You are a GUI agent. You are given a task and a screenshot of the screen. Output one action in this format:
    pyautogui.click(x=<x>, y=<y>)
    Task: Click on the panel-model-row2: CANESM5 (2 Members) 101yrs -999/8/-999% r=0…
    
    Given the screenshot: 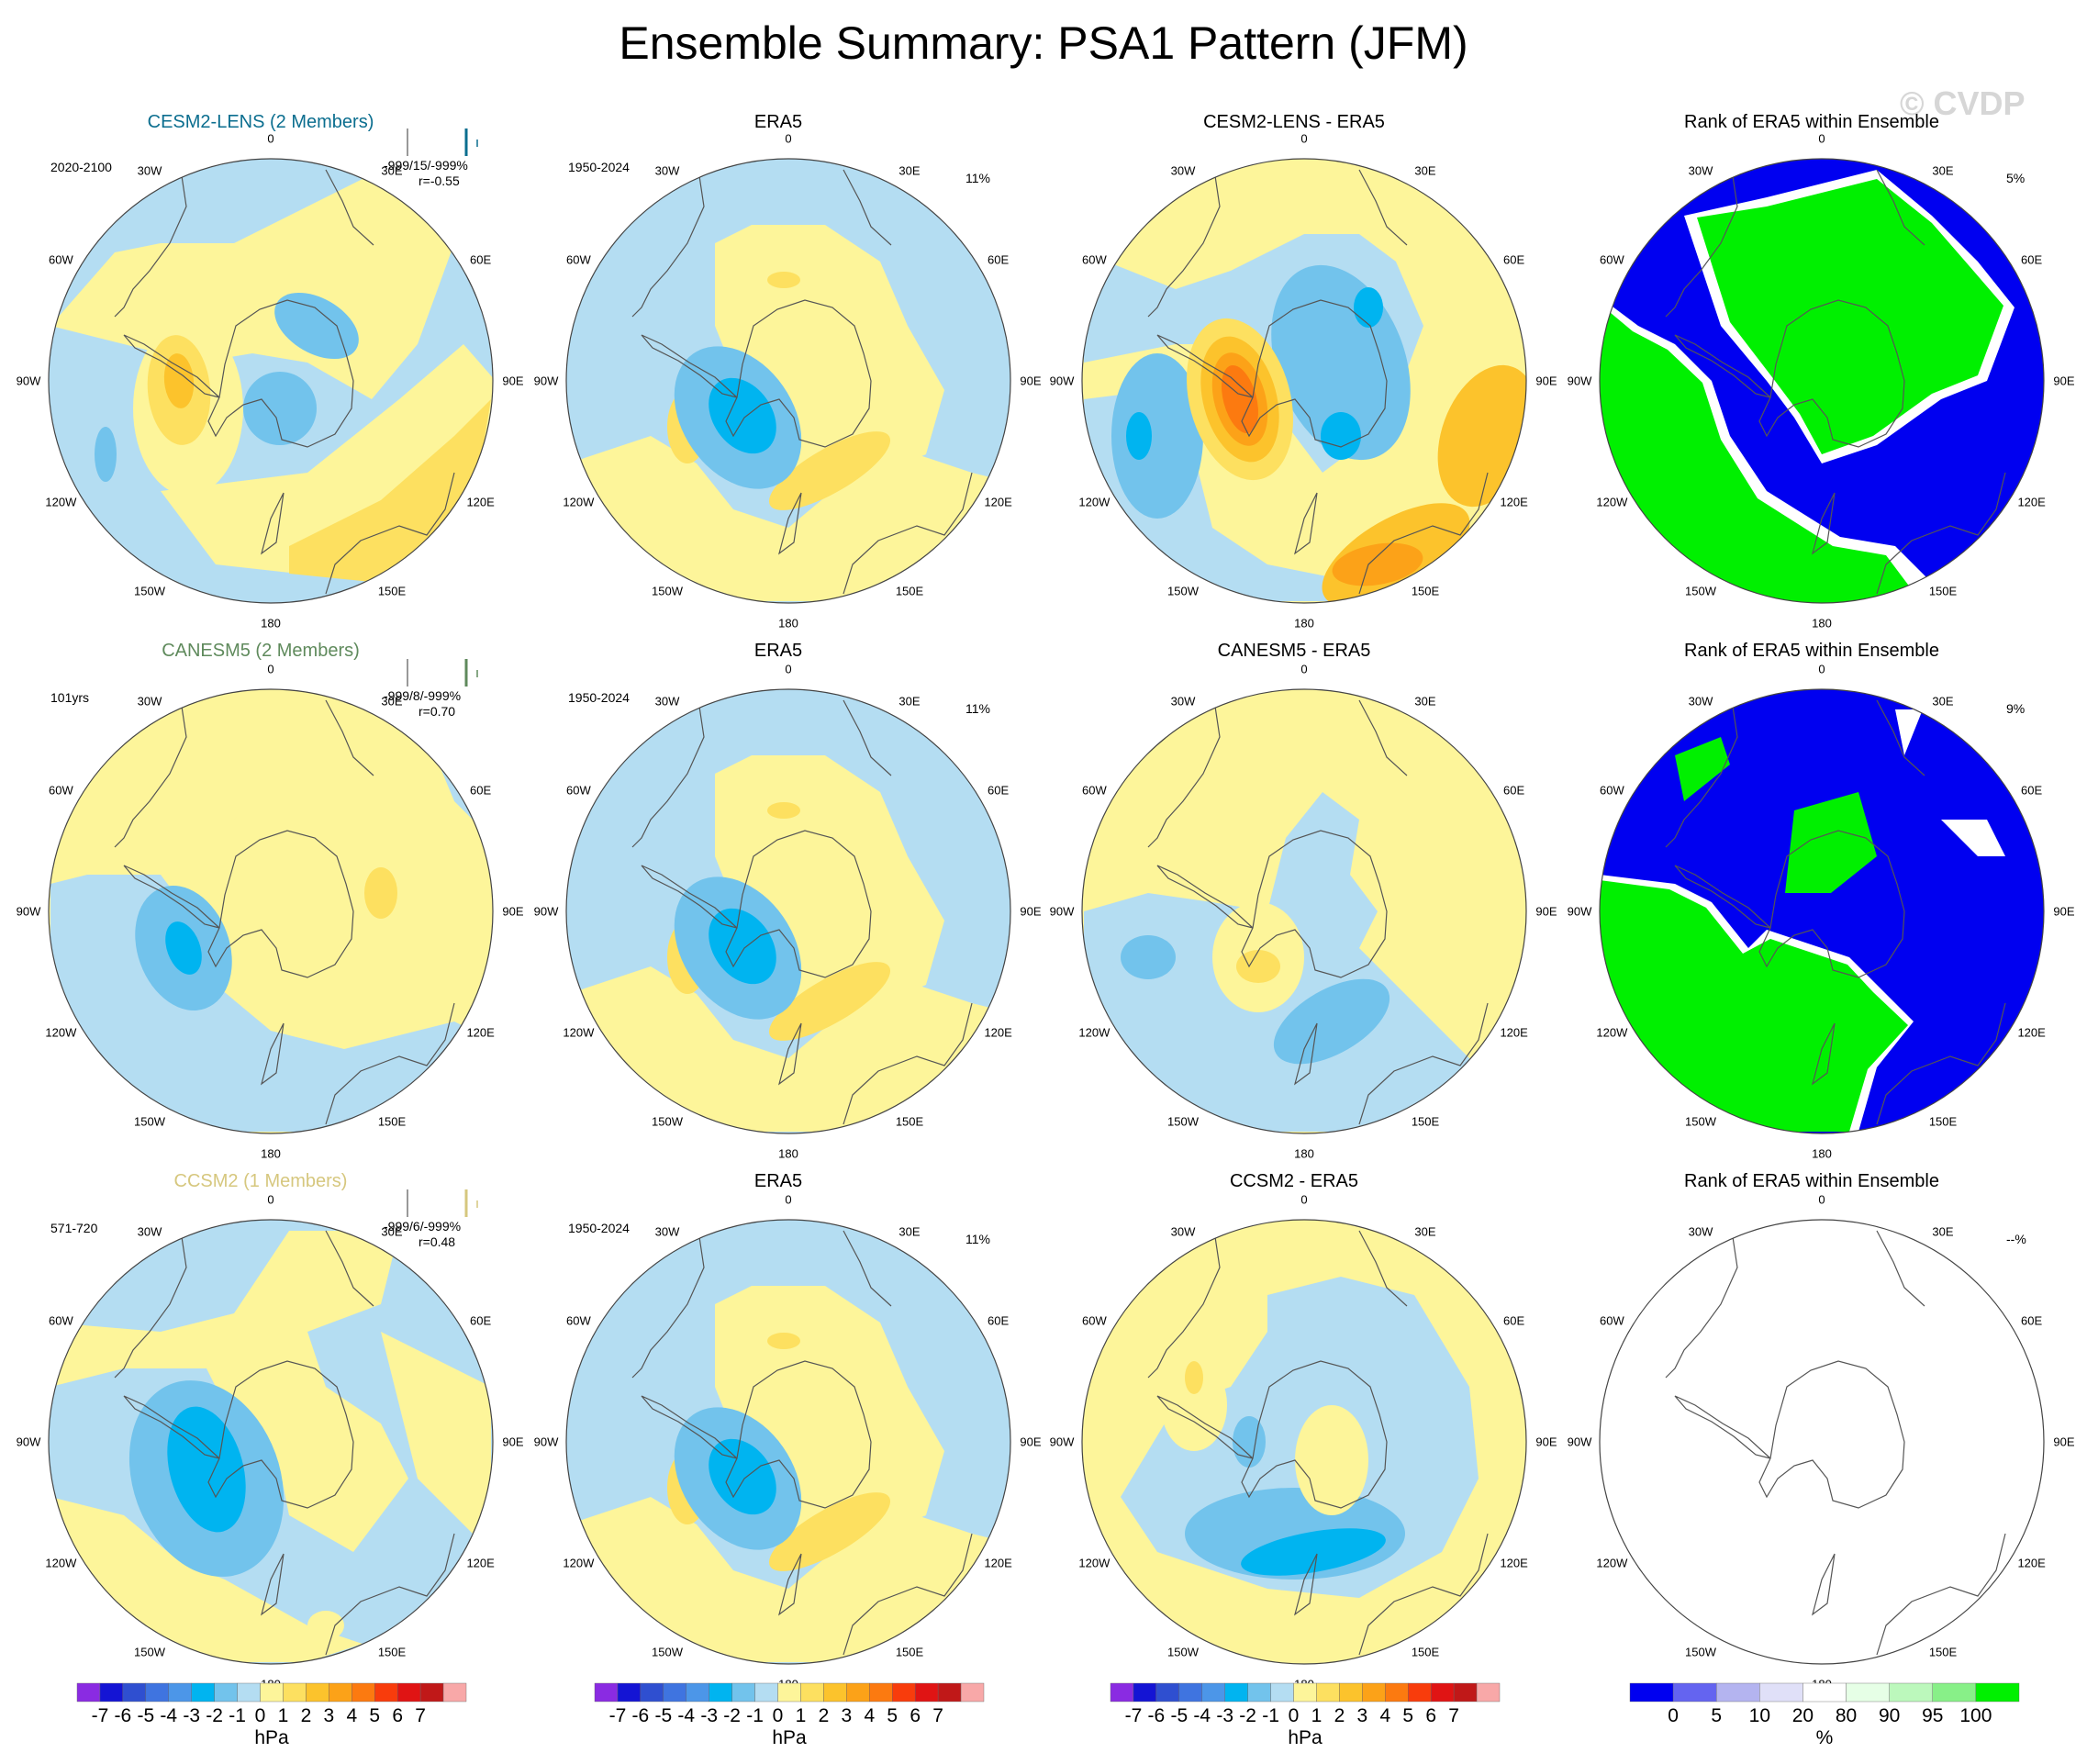 What is the action you would take?
    pyautogui.click(x=262, y=845)
    